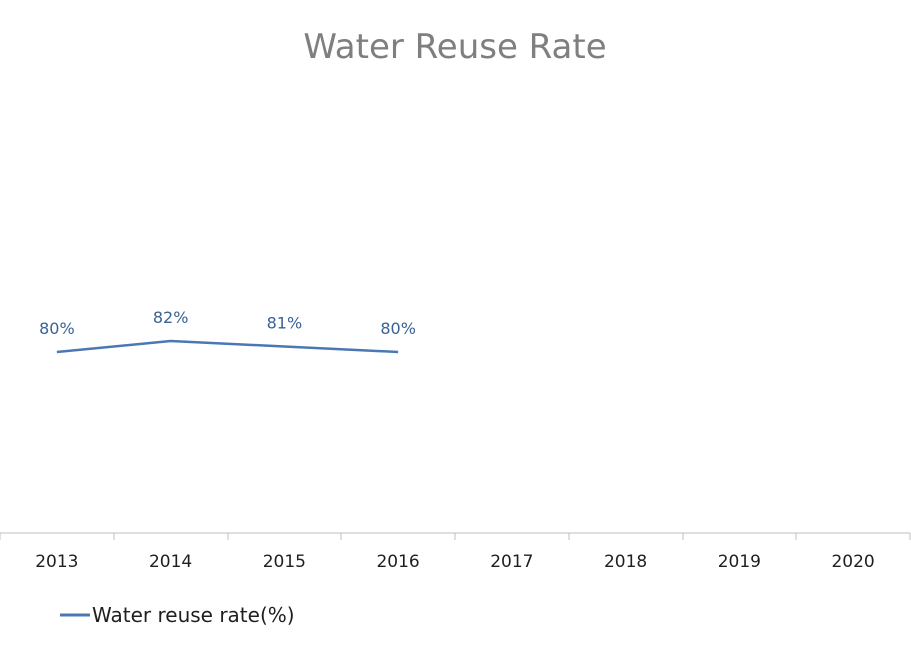 The width and height of the screenshot is (911, 664). What do you see at coordinates (455, 562) in the screenshot?
I see `x-axis-tick-labels: 2013 2014 2015 2016 2017 2018 2019 2020` at bounding box center [455, 562].